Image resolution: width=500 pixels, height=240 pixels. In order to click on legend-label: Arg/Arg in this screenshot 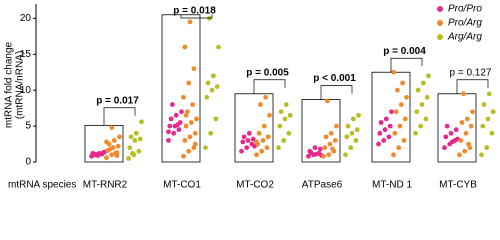, I will do `click(464, 37)`.